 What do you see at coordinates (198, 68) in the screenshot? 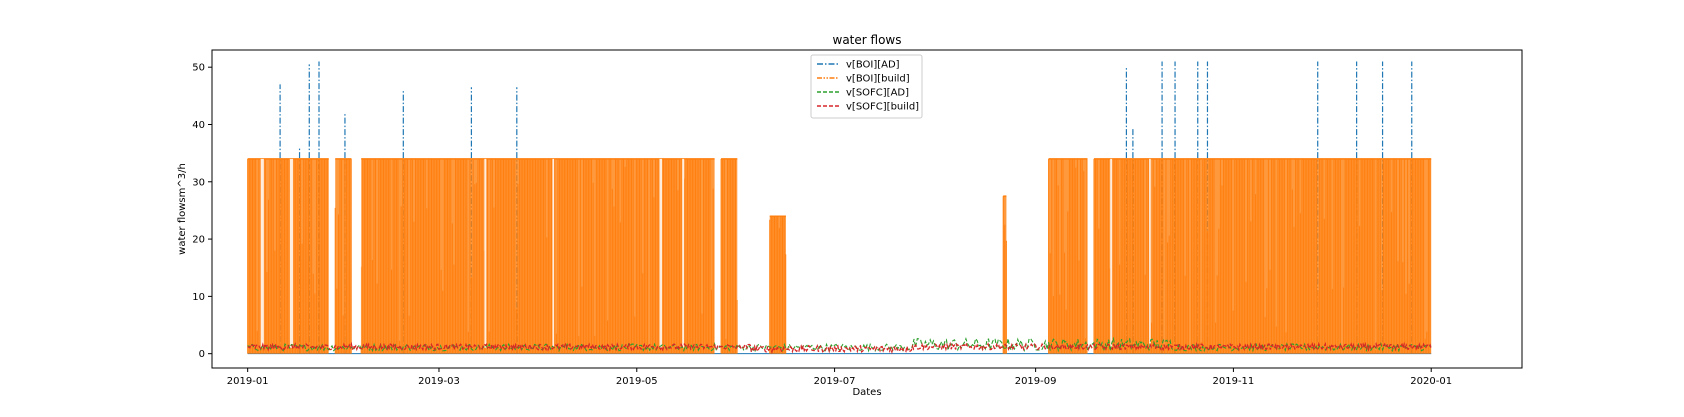
I see `y-tick-label: 50` at bounding box center [198, 68].